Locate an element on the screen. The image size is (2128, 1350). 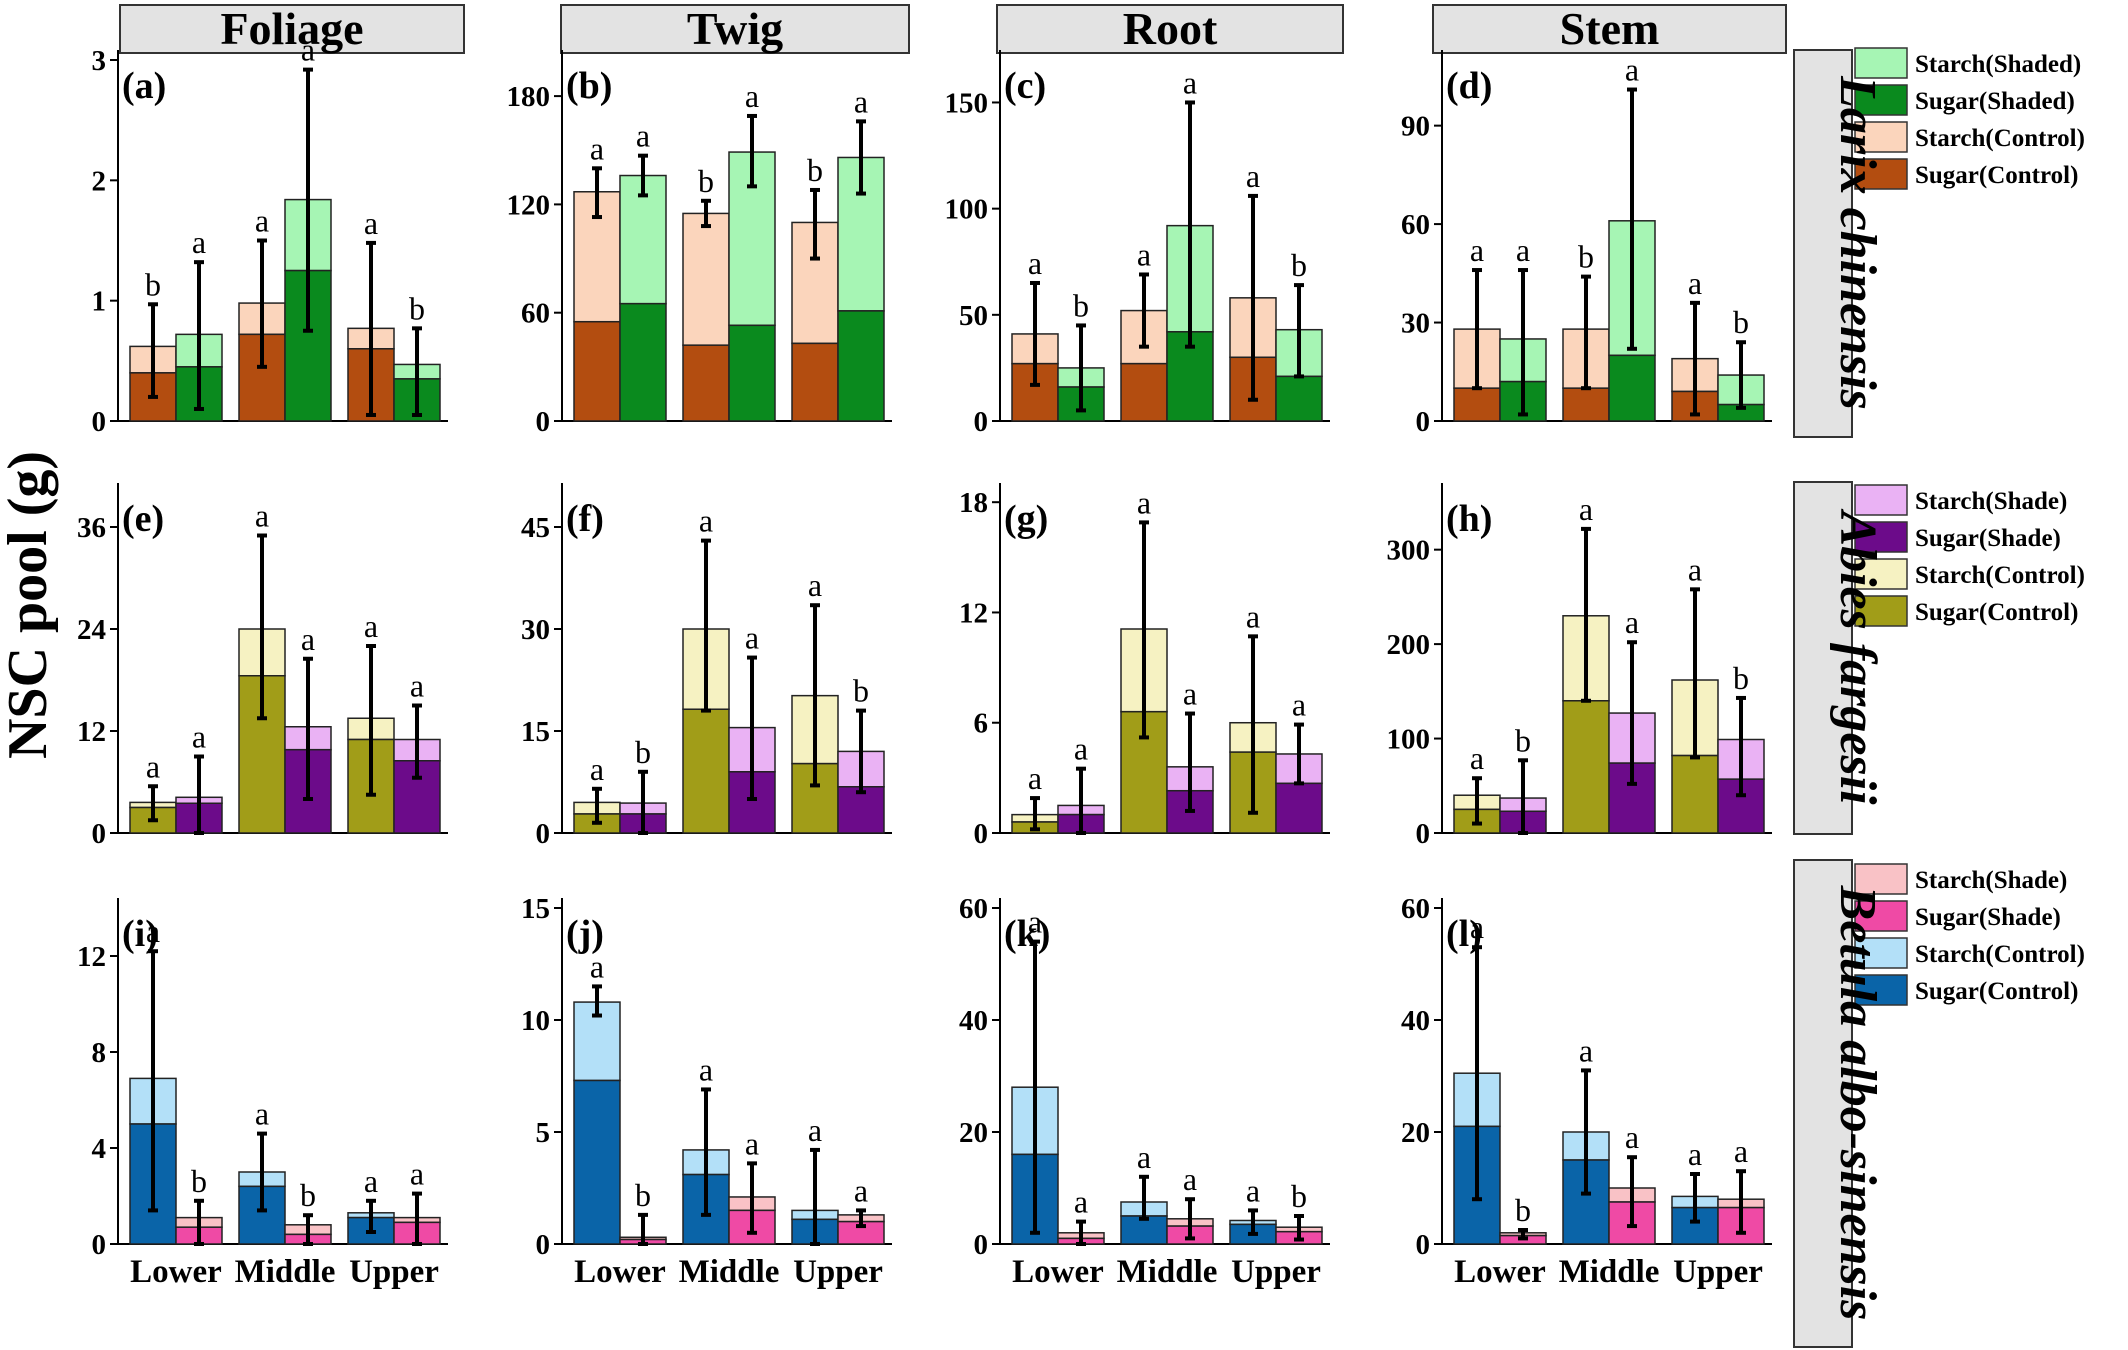
y-tick-label: 1 is located at coordinates (99, 302).